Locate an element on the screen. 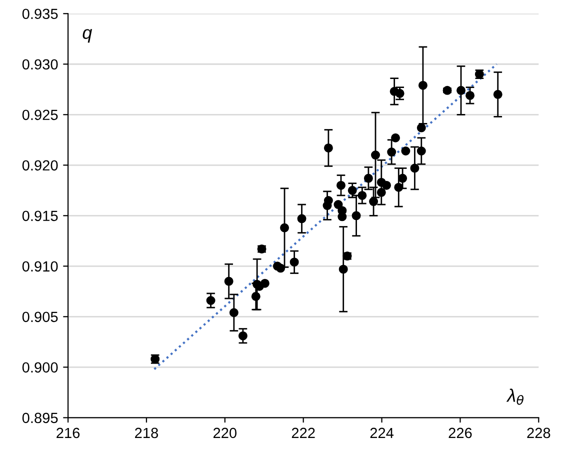 This screenshot has width=567, height=454. x-tick-label: 218 is located at coordinates (146, 433).